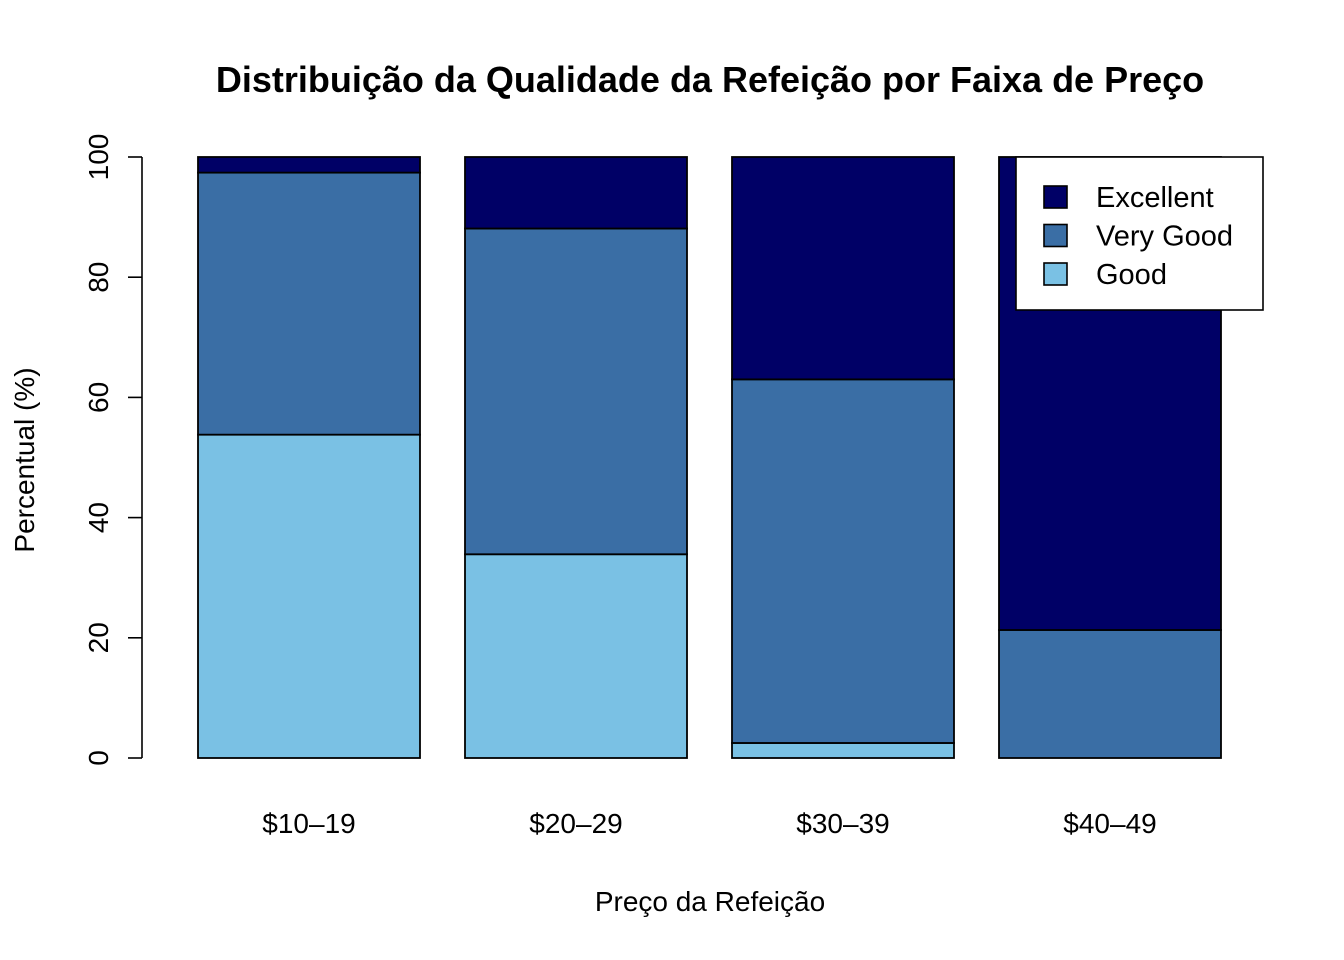 This screenshot has width=1344, height=960. I want to click on y-tick-label: 40, so click(98, 517).